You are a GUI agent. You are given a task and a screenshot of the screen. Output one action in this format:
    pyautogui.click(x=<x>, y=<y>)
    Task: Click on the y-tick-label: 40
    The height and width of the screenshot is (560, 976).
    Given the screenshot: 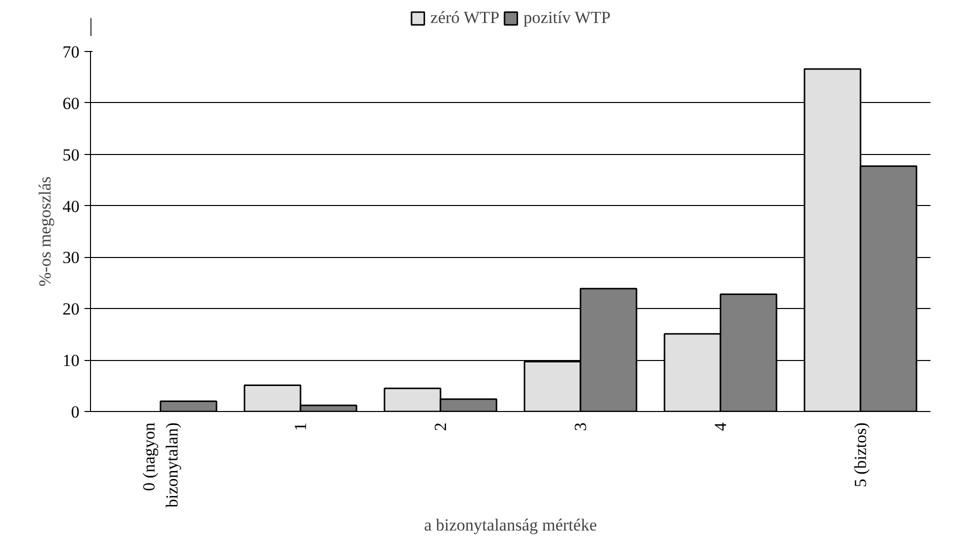 What is the action you would take?
    pyautogui.click(x=71, y=206)
    